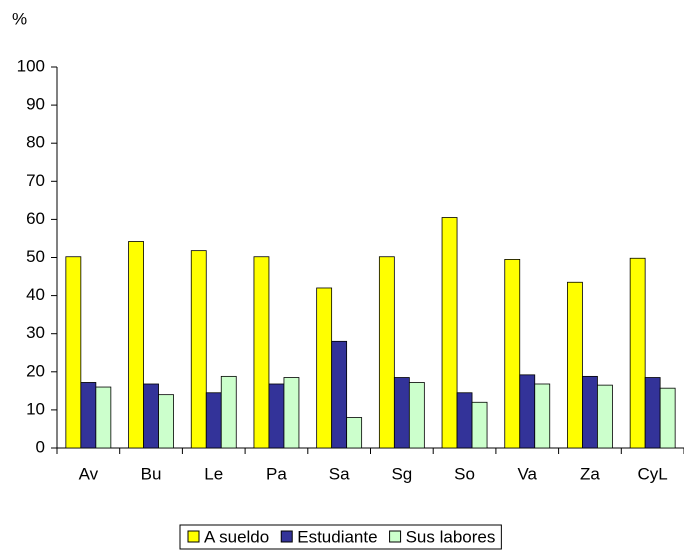  What do you see at coordinates (35, 408) in the screenshot?
I see `y-tick-label: 10` at bounding box center [35, 408].